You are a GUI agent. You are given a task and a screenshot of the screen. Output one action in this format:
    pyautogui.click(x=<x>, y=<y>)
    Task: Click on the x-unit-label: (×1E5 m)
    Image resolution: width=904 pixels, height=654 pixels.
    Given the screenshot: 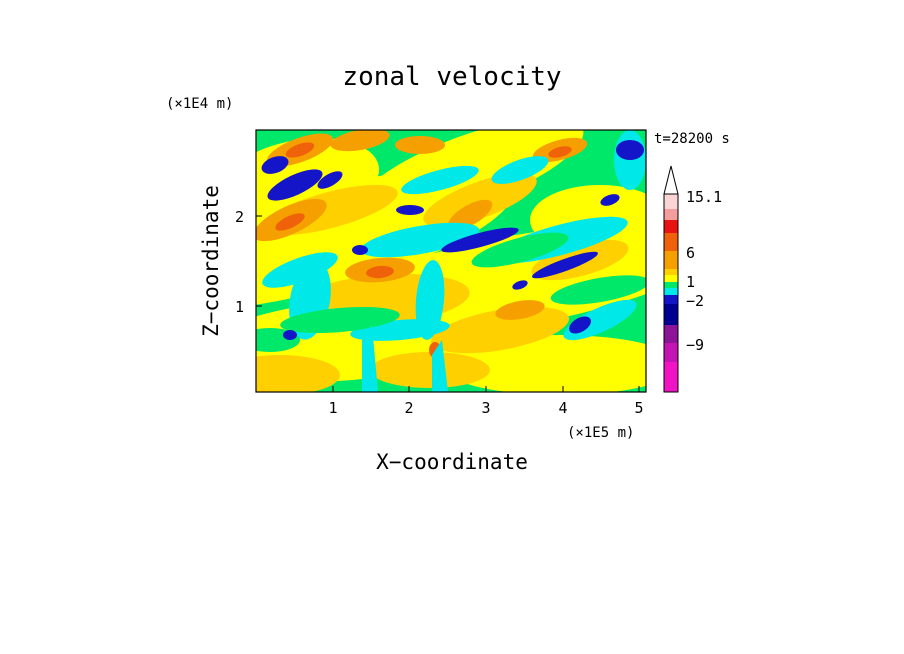 What is the action you would take?
    pyautogui.click(x=600, y=433)
    